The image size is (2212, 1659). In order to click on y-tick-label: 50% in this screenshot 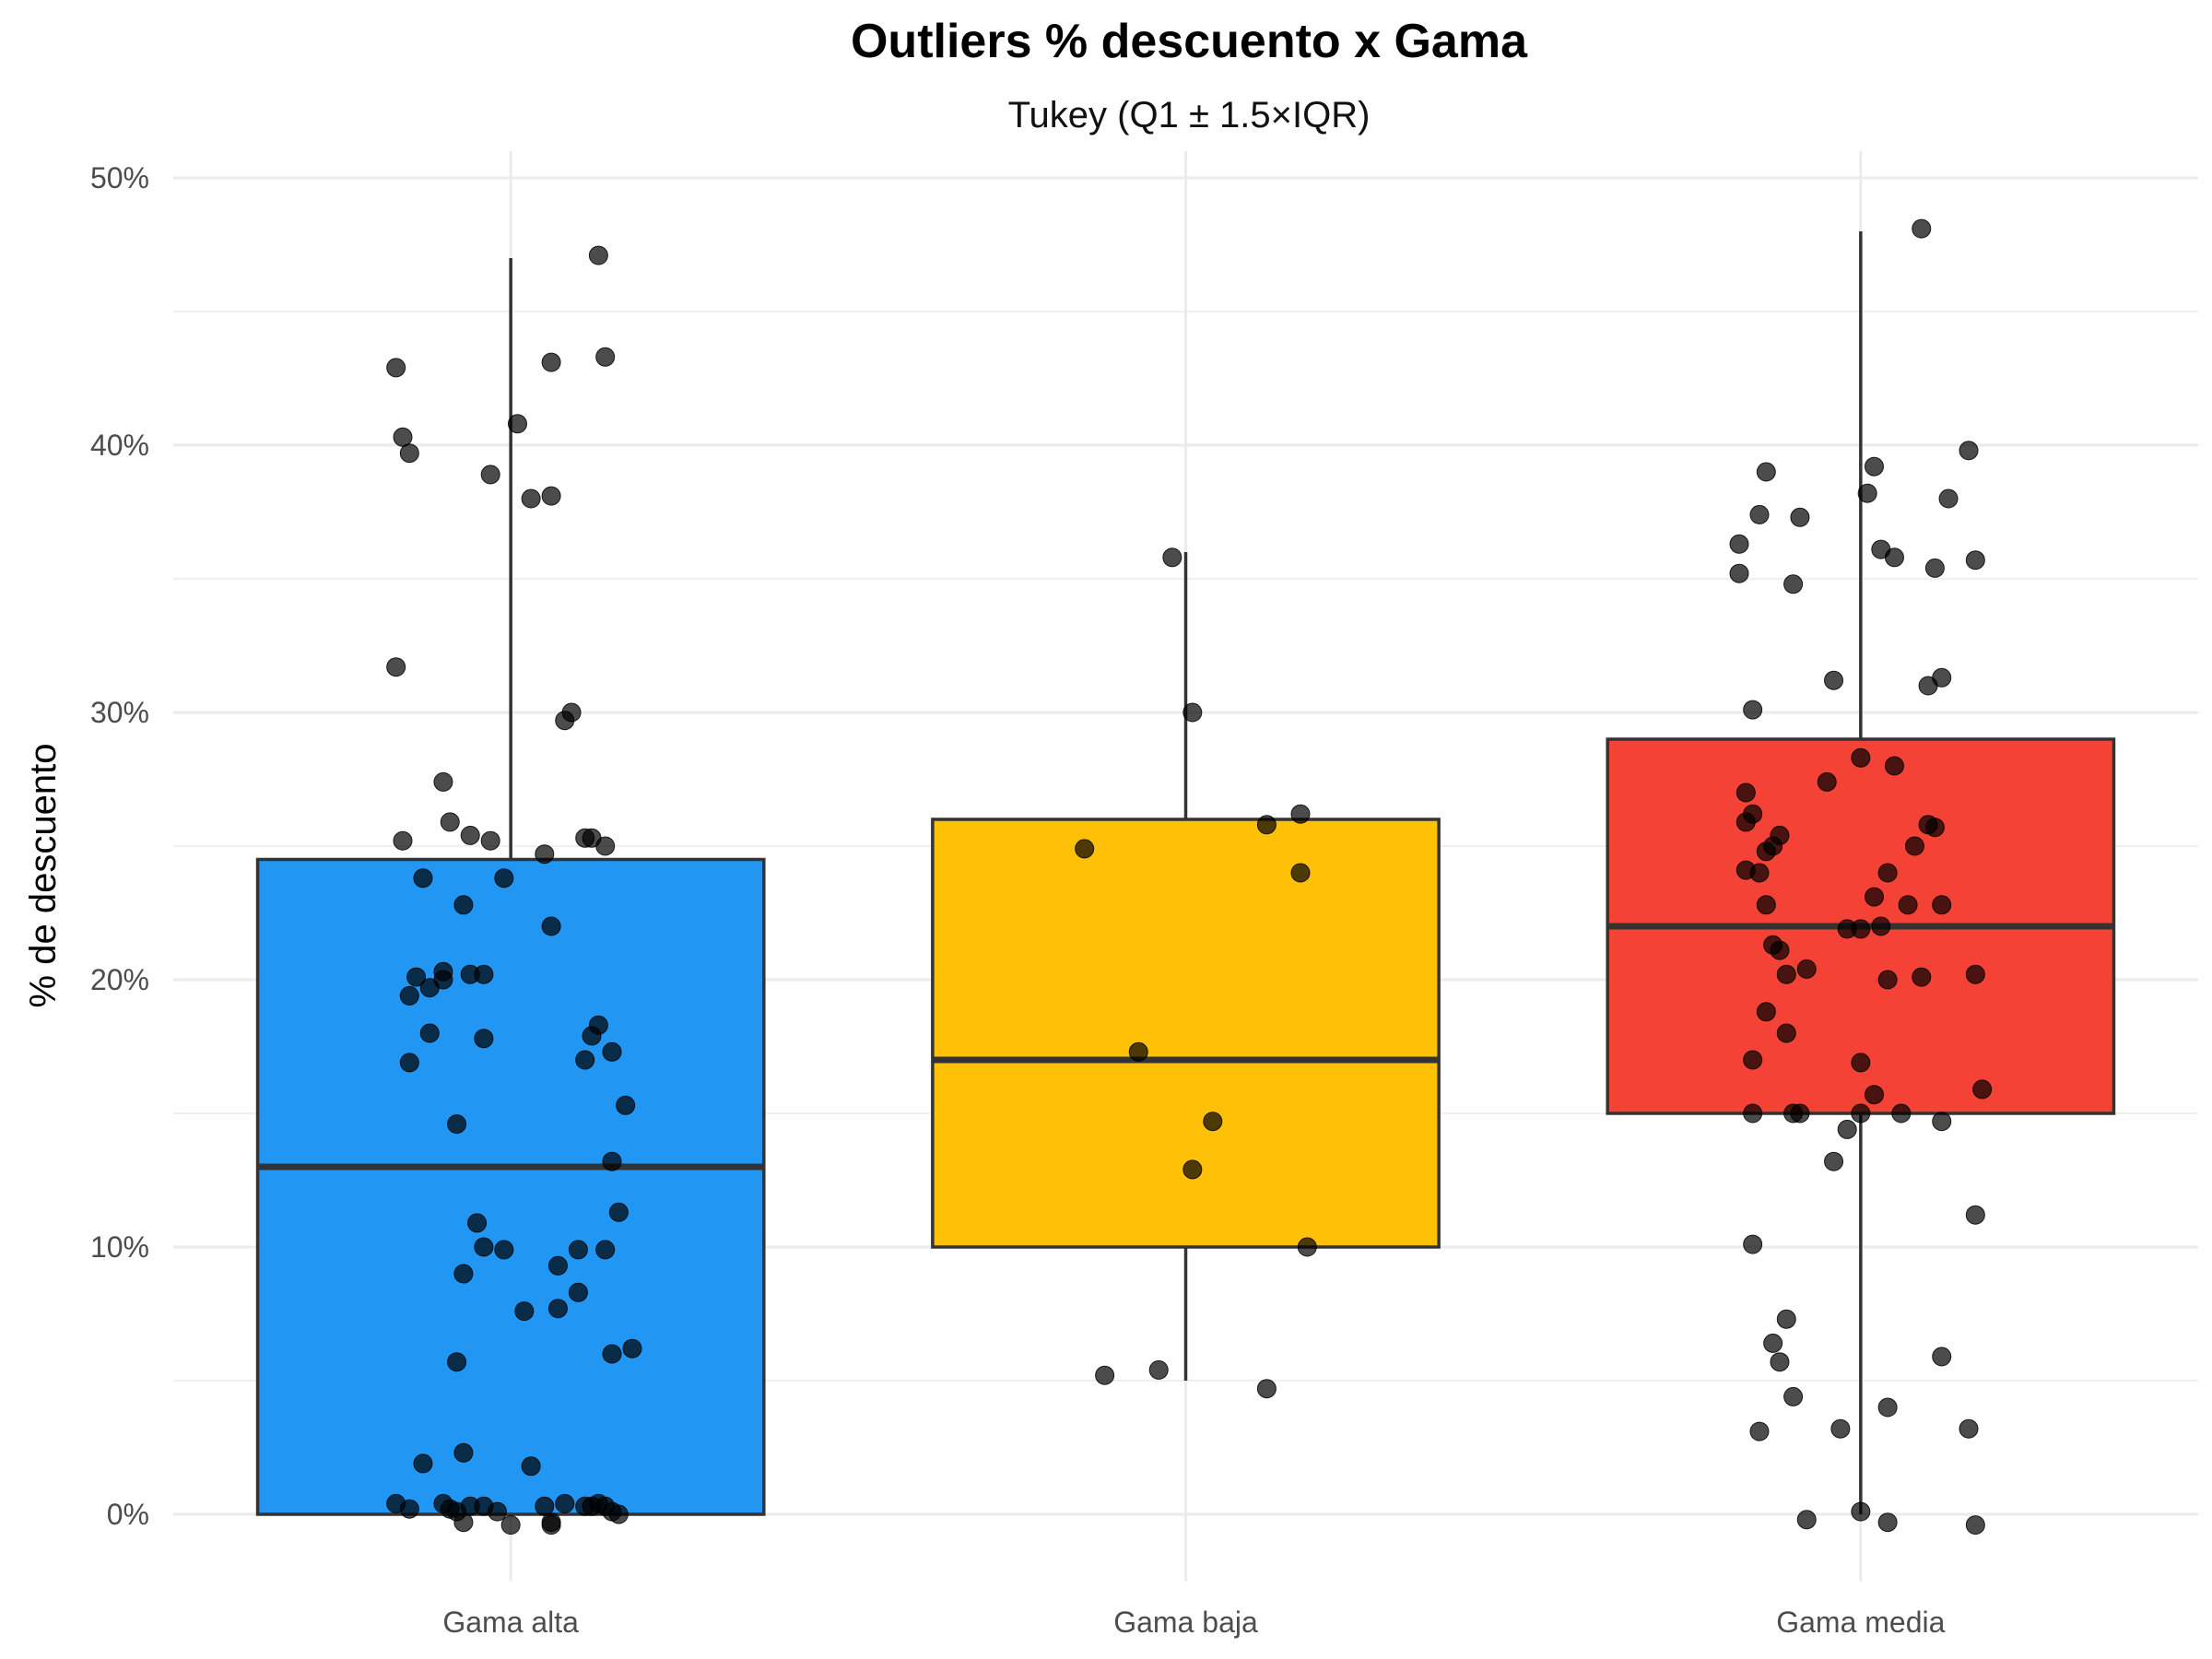, I will do `click(119, 177)`.